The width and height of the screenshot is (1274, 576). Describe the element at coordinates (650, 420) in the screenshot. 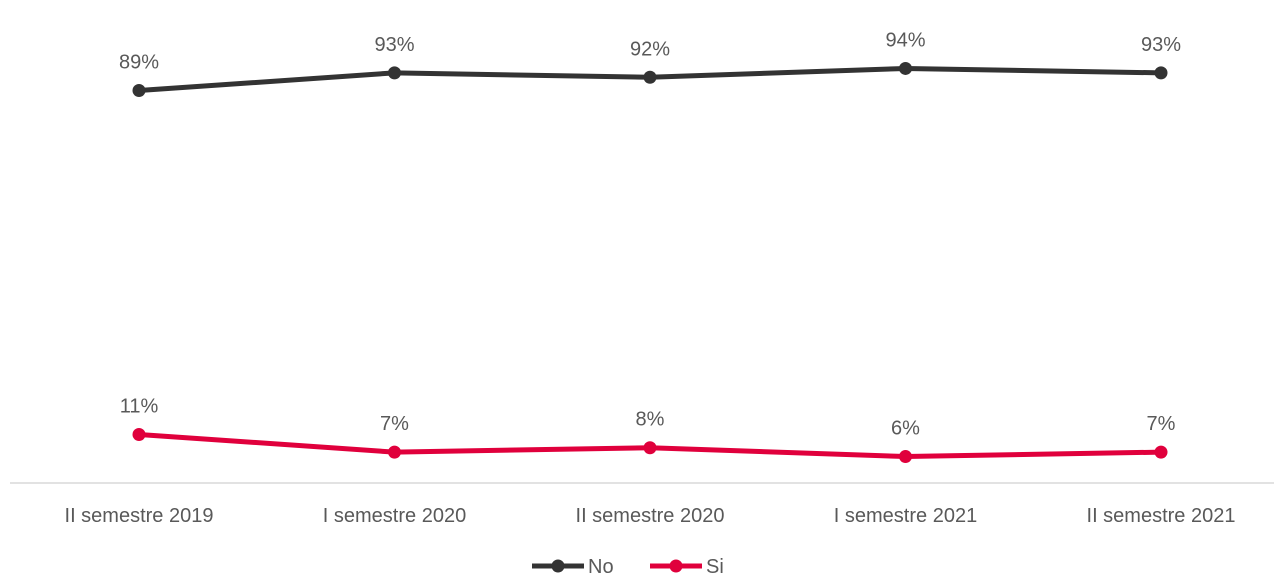

I see `data-label-si-2: 8%` at that location.